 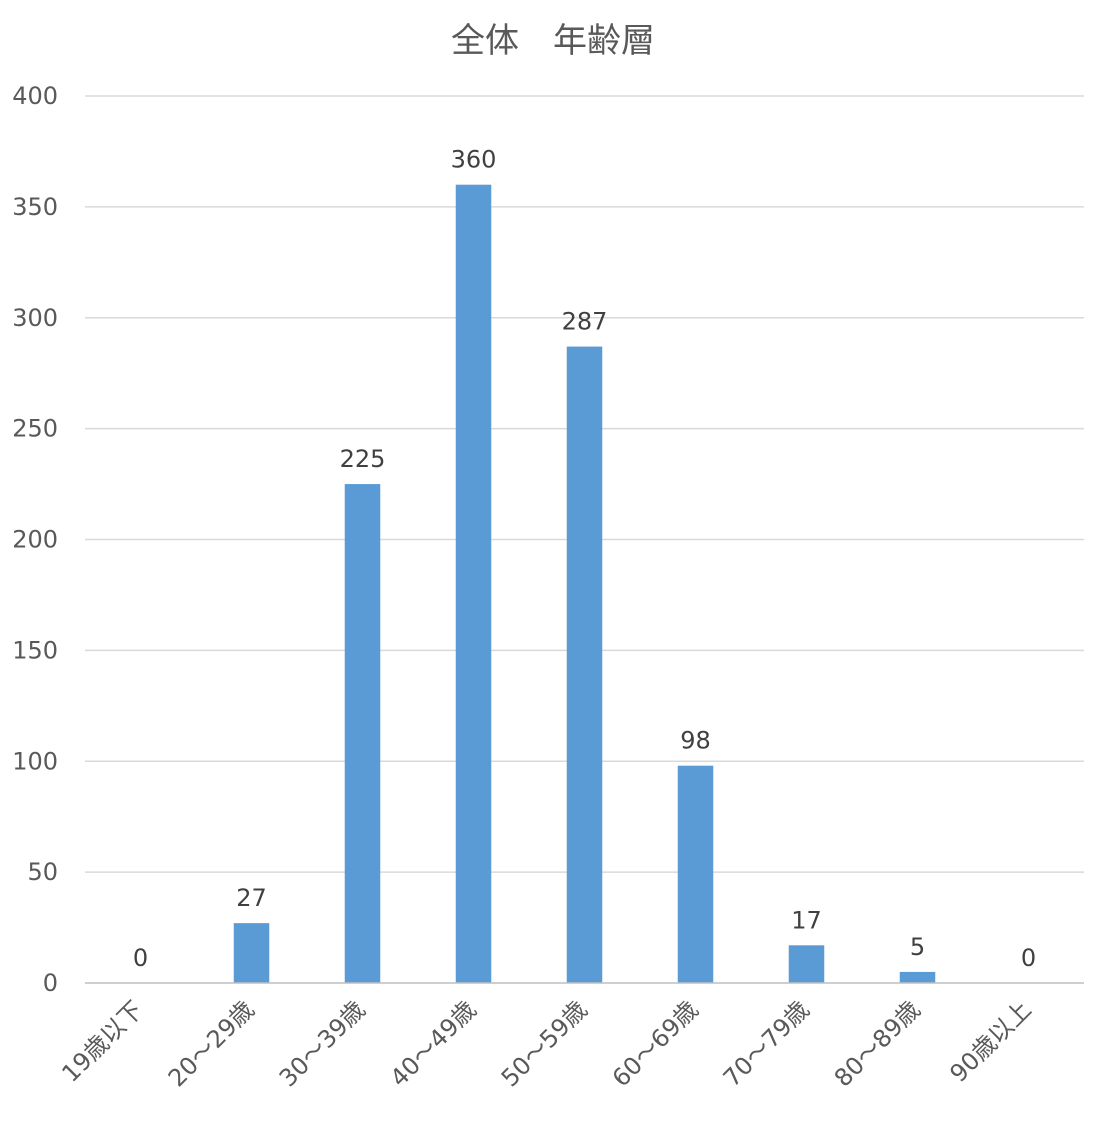 I want to click on x-tick-label: 70～79歳, so click(x=766, y=1043).